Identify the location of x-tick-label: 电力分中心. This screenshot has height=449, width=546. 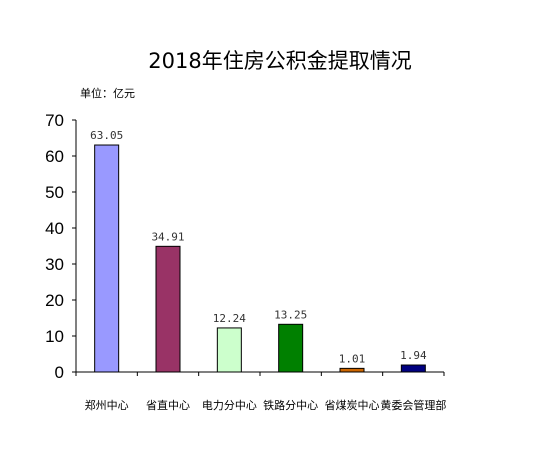
(229, 405).